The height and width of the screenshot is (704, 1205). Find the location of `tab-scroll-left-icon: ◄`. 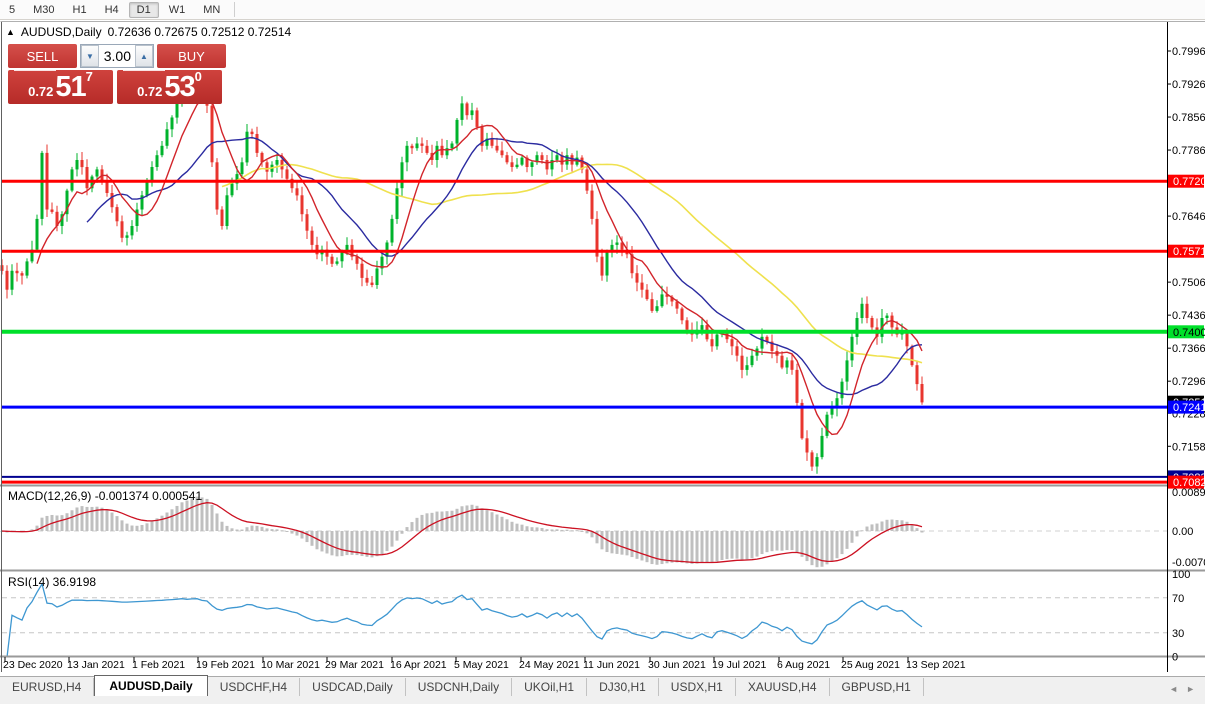

tab-scroll-left-icon: ◄ is located at coordinates (1174, 689).